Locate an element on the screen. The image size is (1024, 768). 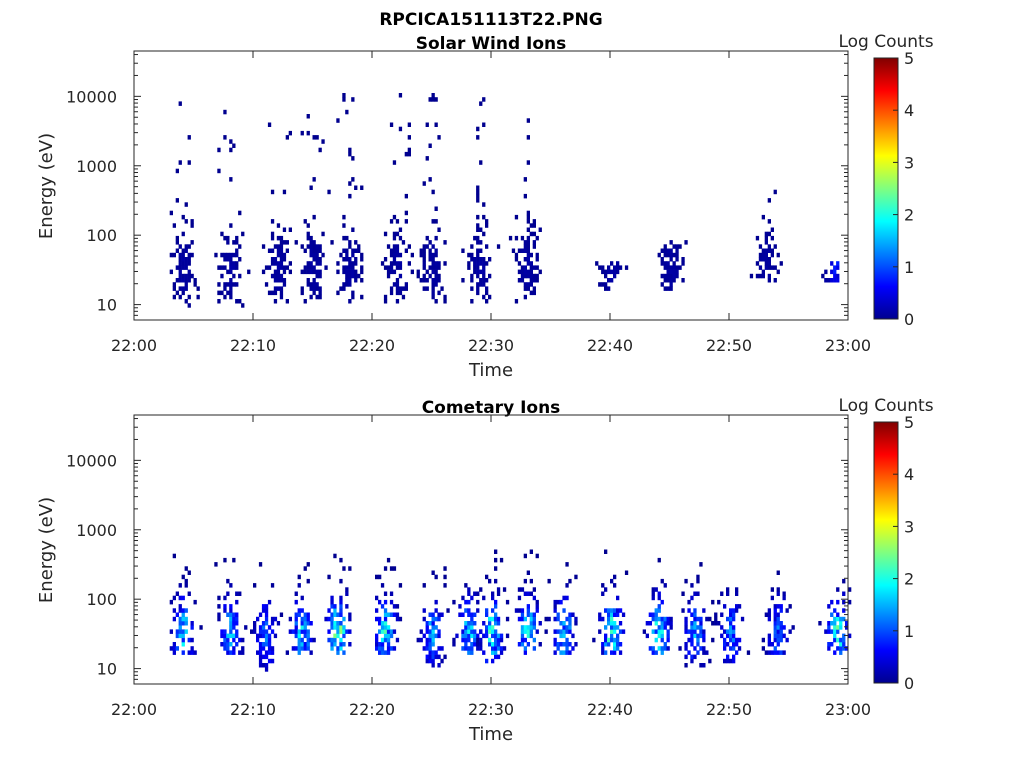
y-axis-label: Energy (eV) is located at coordinates (46, 550).